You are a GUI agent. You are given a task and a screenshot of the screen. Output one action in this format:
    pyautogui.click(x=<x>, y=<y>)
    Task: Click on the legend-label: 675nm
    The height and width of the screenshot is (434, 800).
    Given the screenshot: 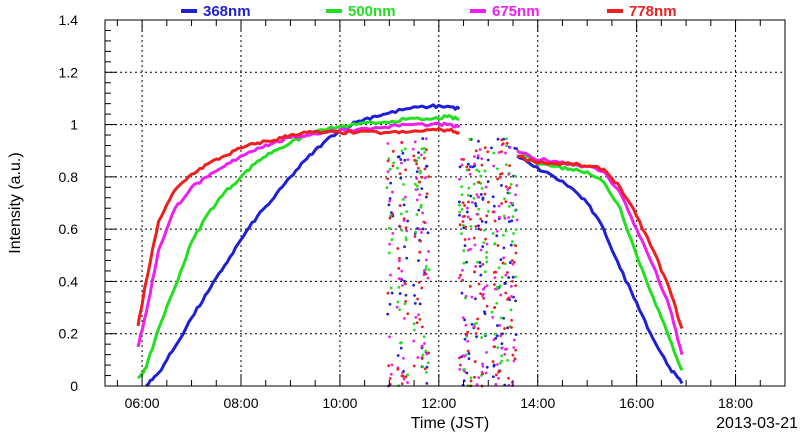 What is the action you would take?
    pyautogui.click(x=516, y=11)
    